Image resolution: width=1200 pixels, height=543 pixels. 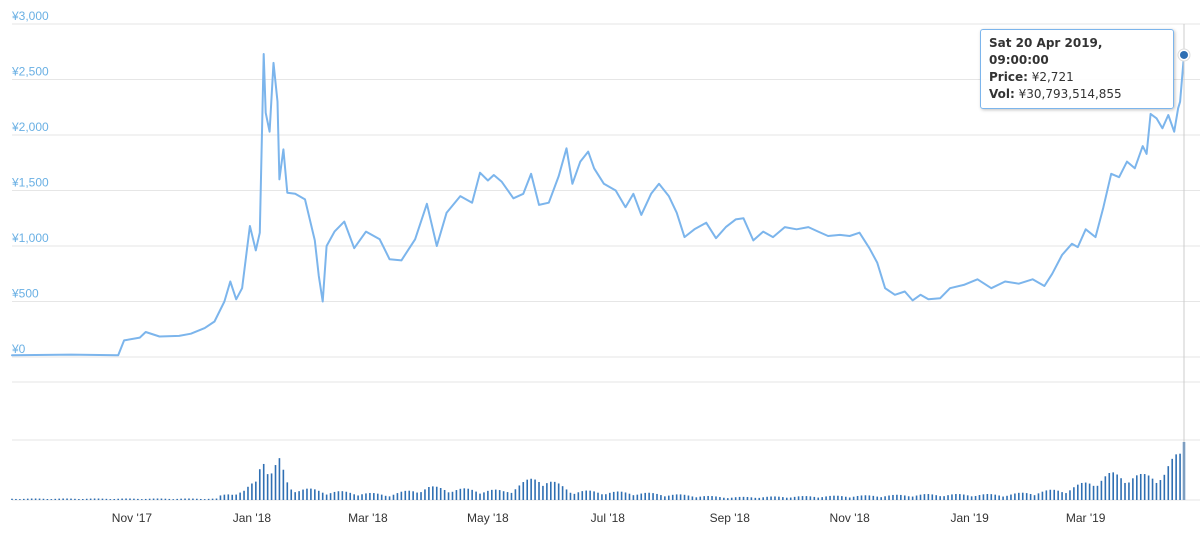 I want to click on x-tick-label: May '18, so click(x=488, y=518).